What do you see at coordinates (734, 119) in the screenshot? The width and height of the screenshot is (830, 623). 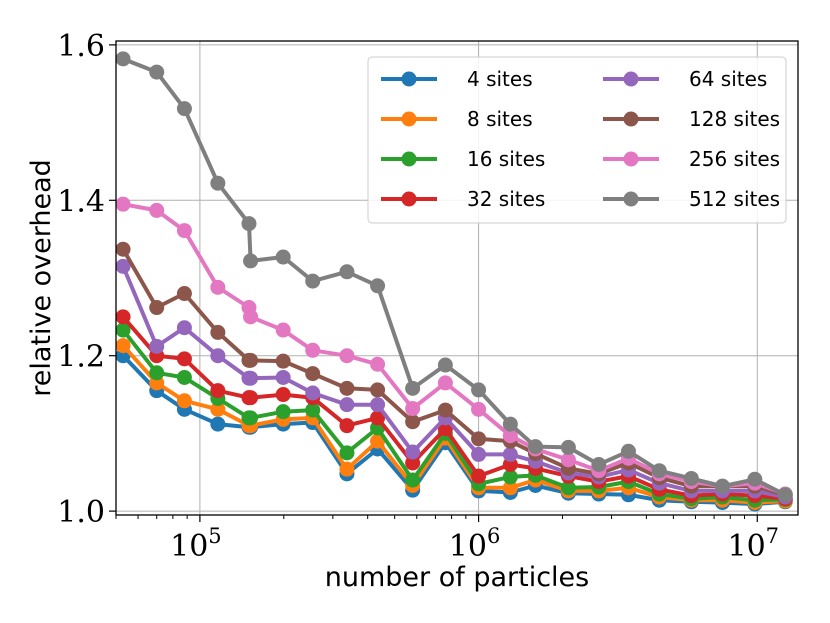 I see `legend-label: 128 sites` at bounding box center [734, 119].